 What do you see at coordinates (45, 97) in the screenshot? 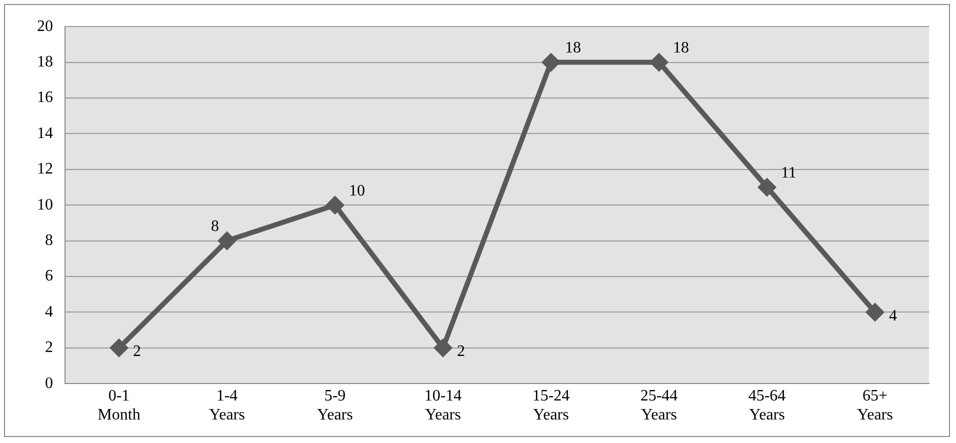
I see `y-tick-label: 16` at bounding box center [45, 97].